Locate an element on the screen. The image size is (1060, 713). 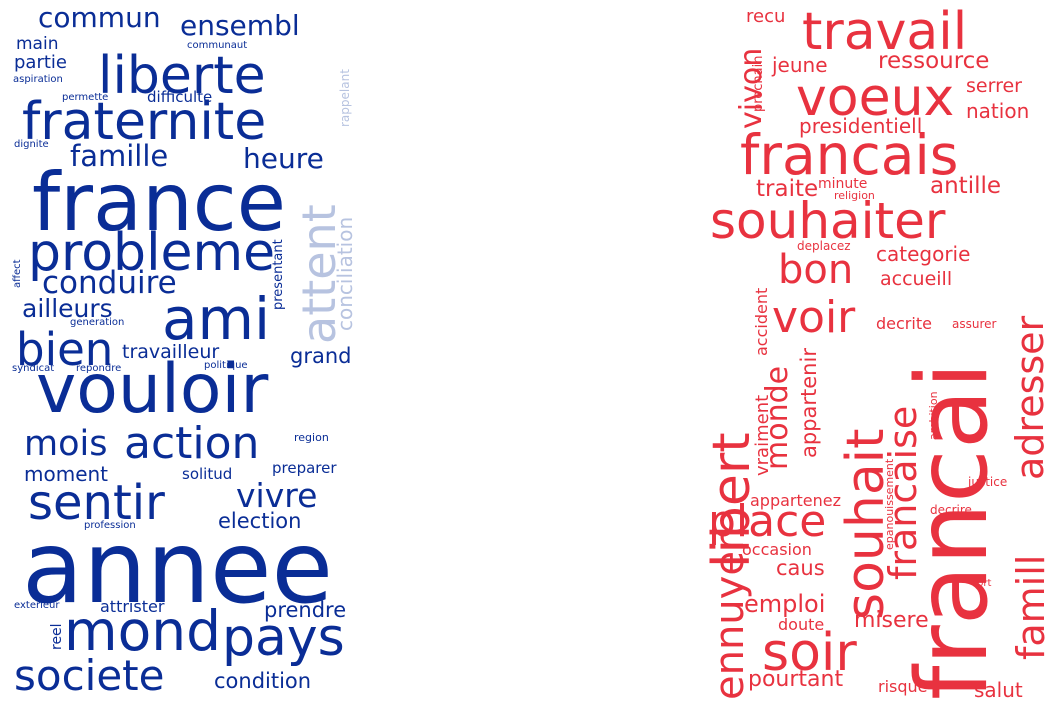
word-red-deplacez: deplacez is located at coordinates (824, 246).